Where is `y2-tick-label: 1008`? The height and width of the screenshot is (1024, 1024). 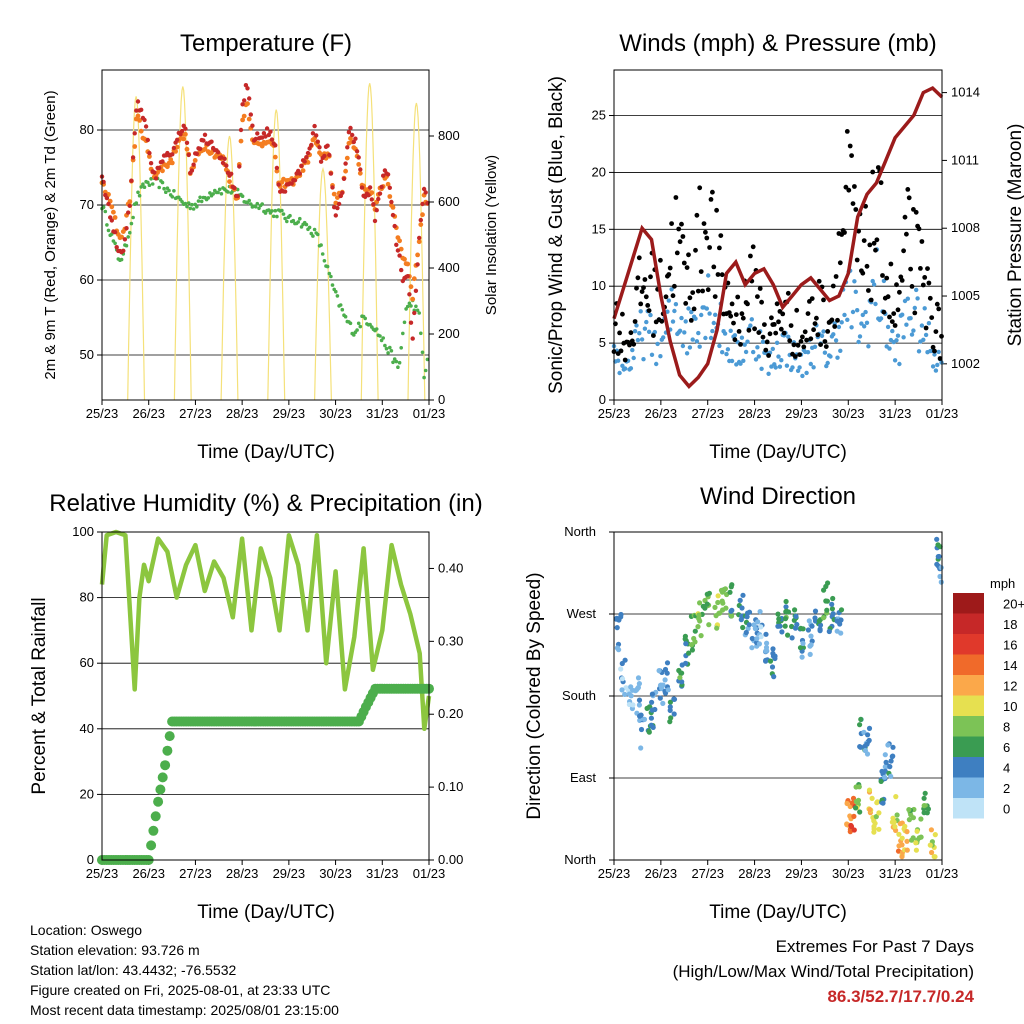
y2-tick-label: 1008 is located at coordinates (965, 227).